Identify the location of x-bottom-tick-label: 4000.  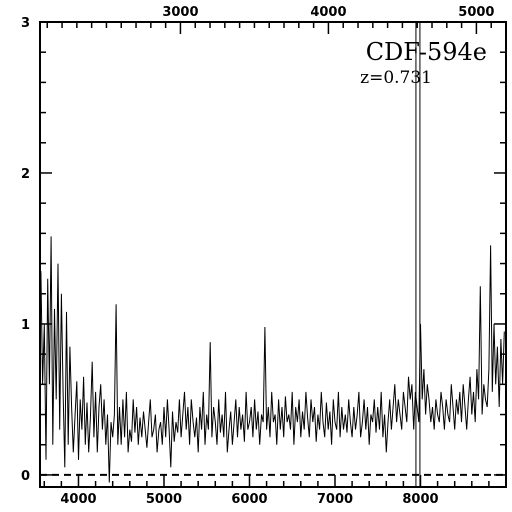
(78, 499).